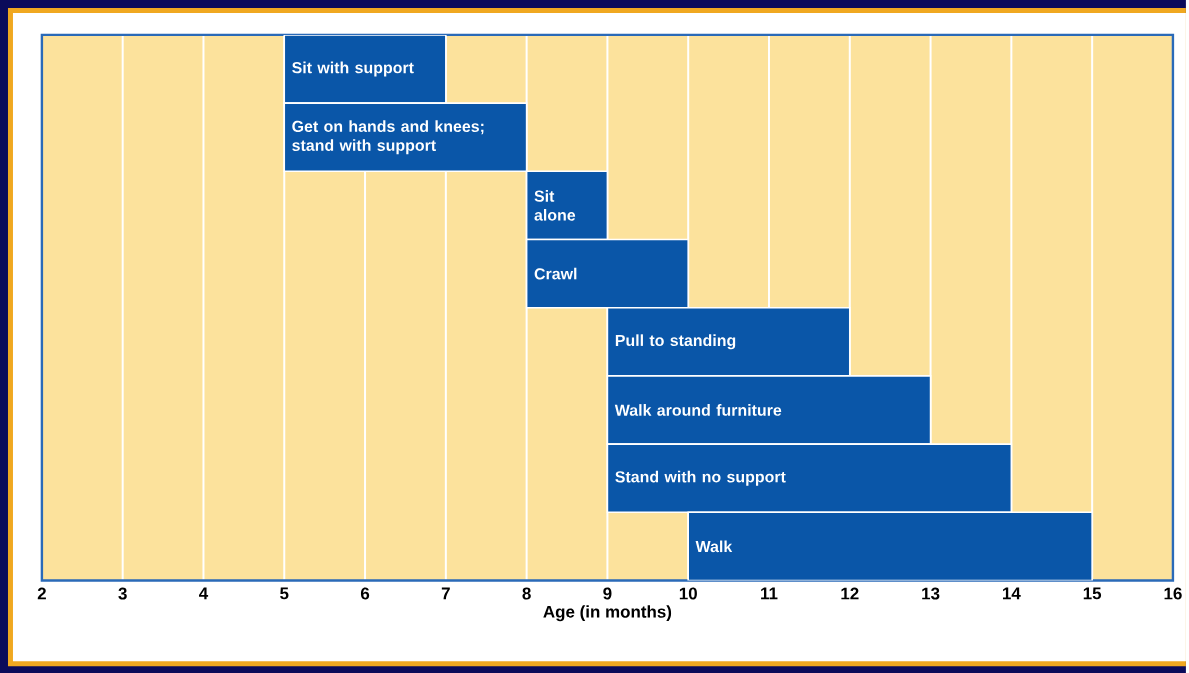 The height and width of the screenshot is (673, 1189). What do you see at coordinates (714, 546) in the screenshot?
I see `y-tick-label: Walk` at bounding box center [714, 546].